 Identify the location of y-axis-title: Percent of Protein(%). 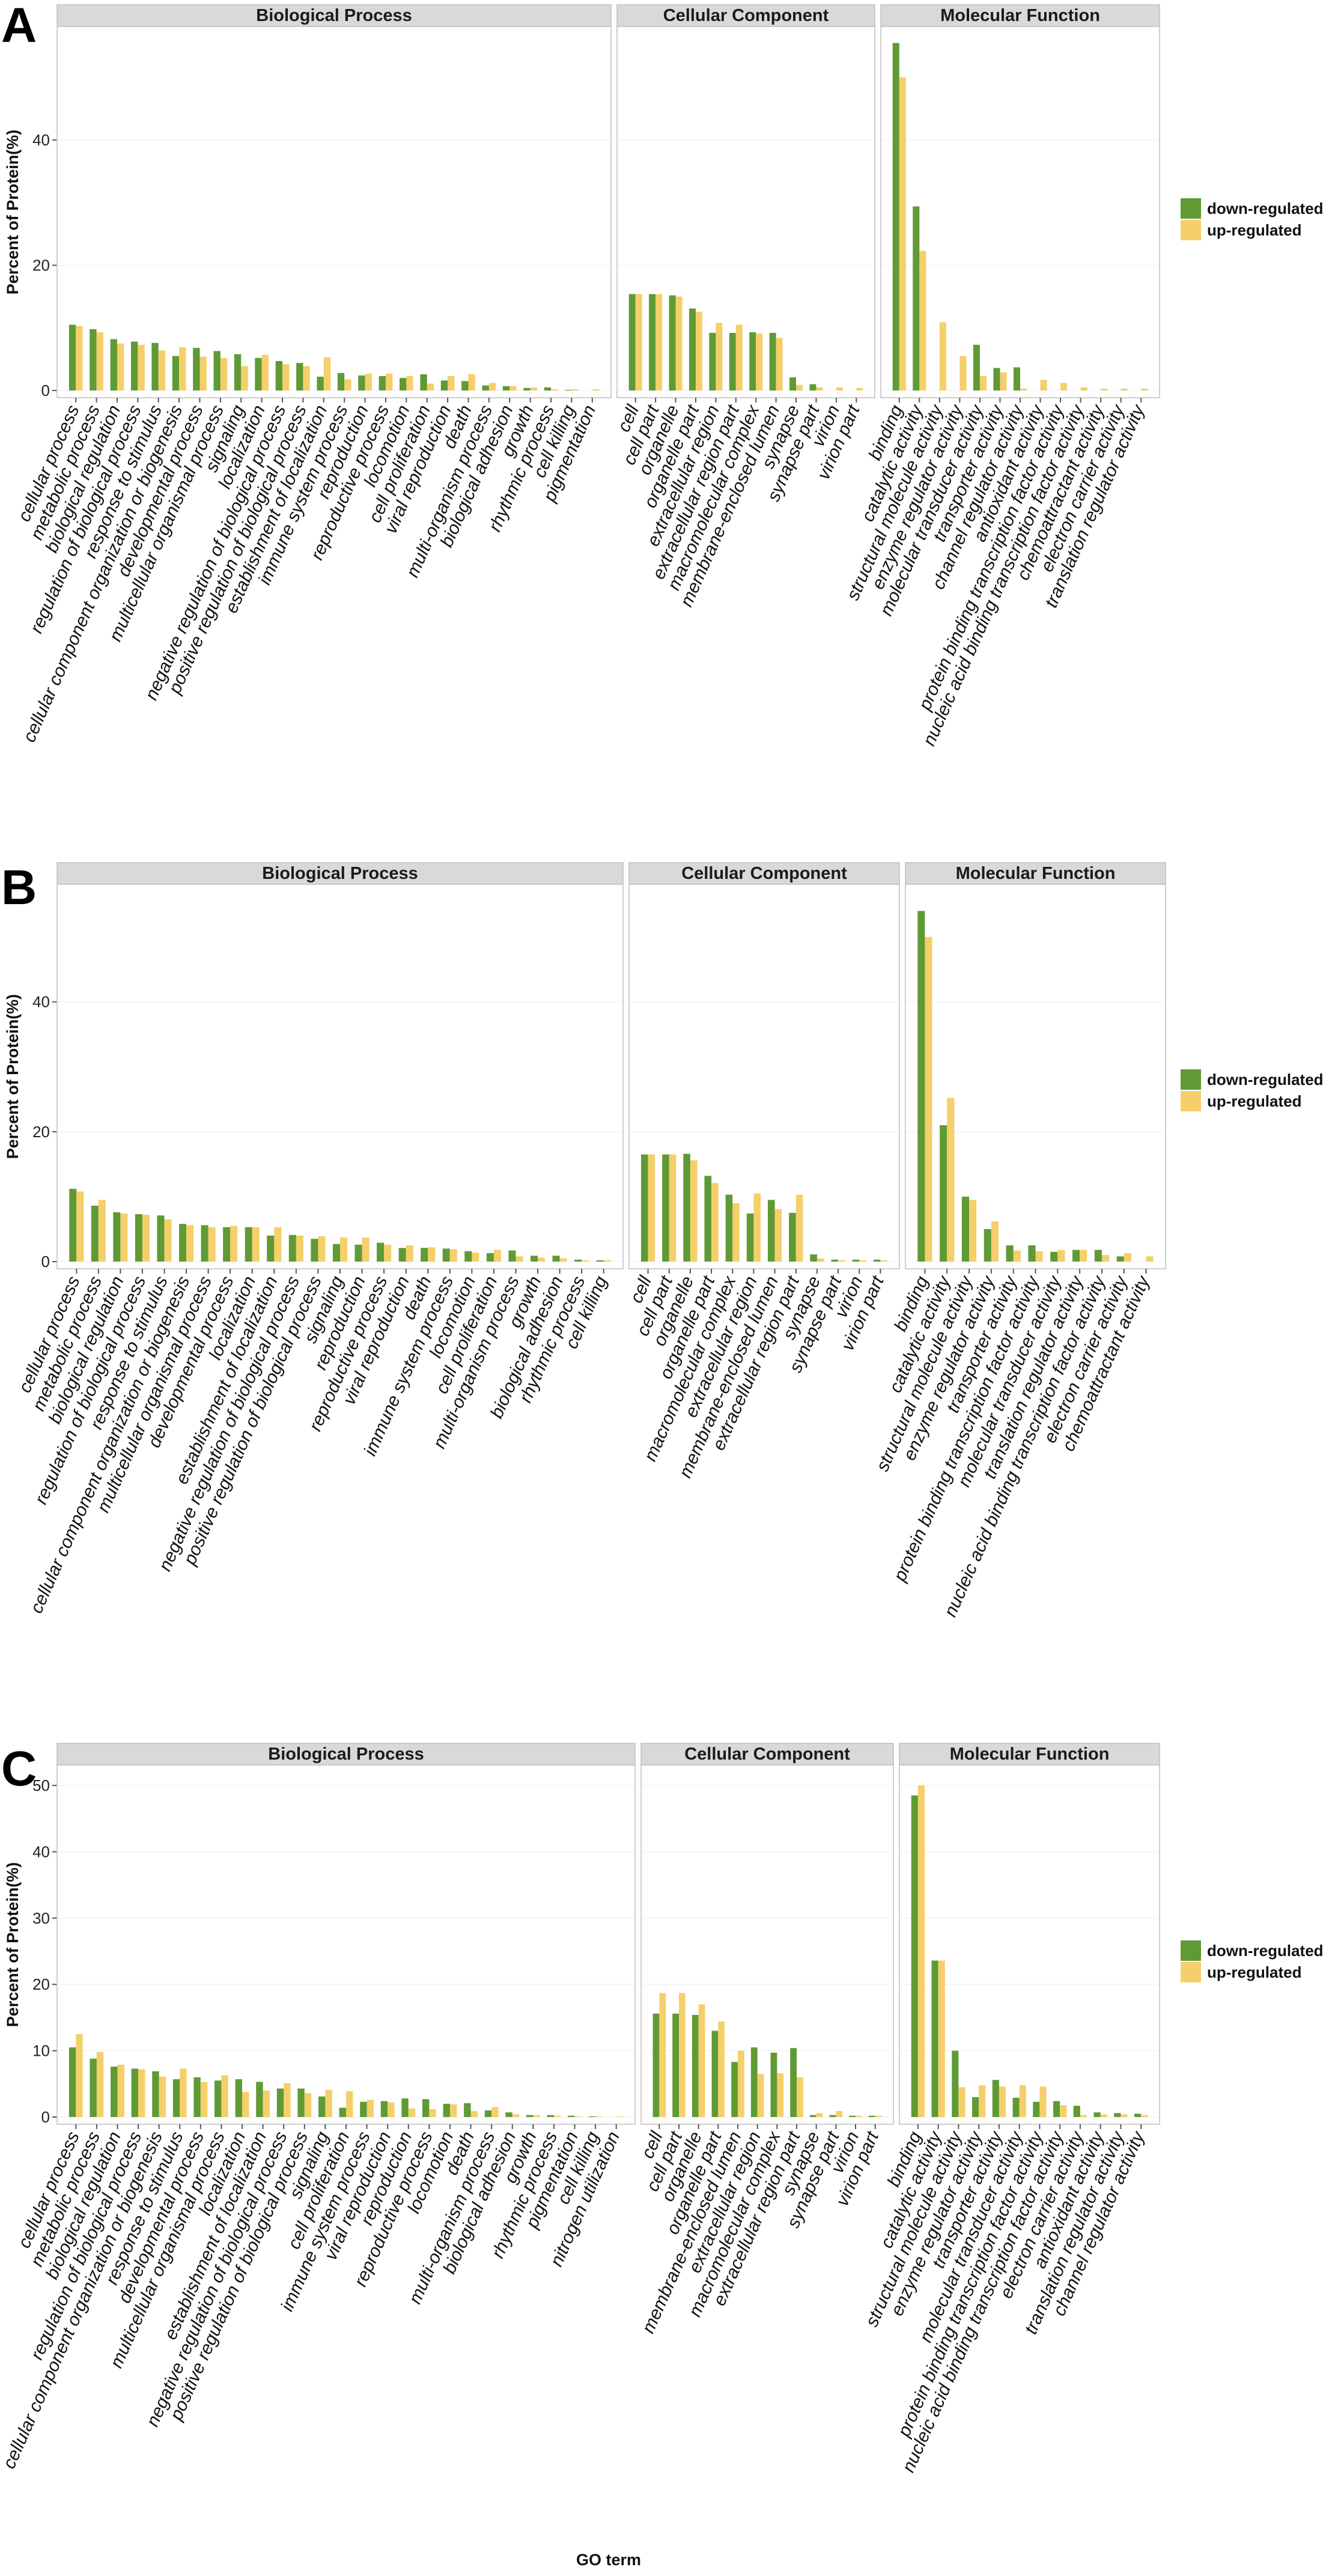
(13, 1945).